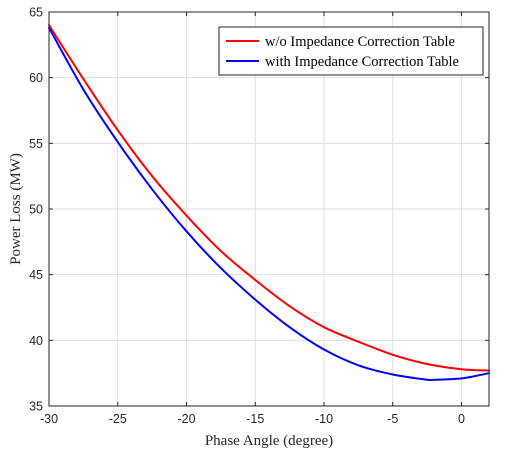 The height and width of the screenshot is (452, 521). I want to click on x-tick-label: -10, so click(324, 419).